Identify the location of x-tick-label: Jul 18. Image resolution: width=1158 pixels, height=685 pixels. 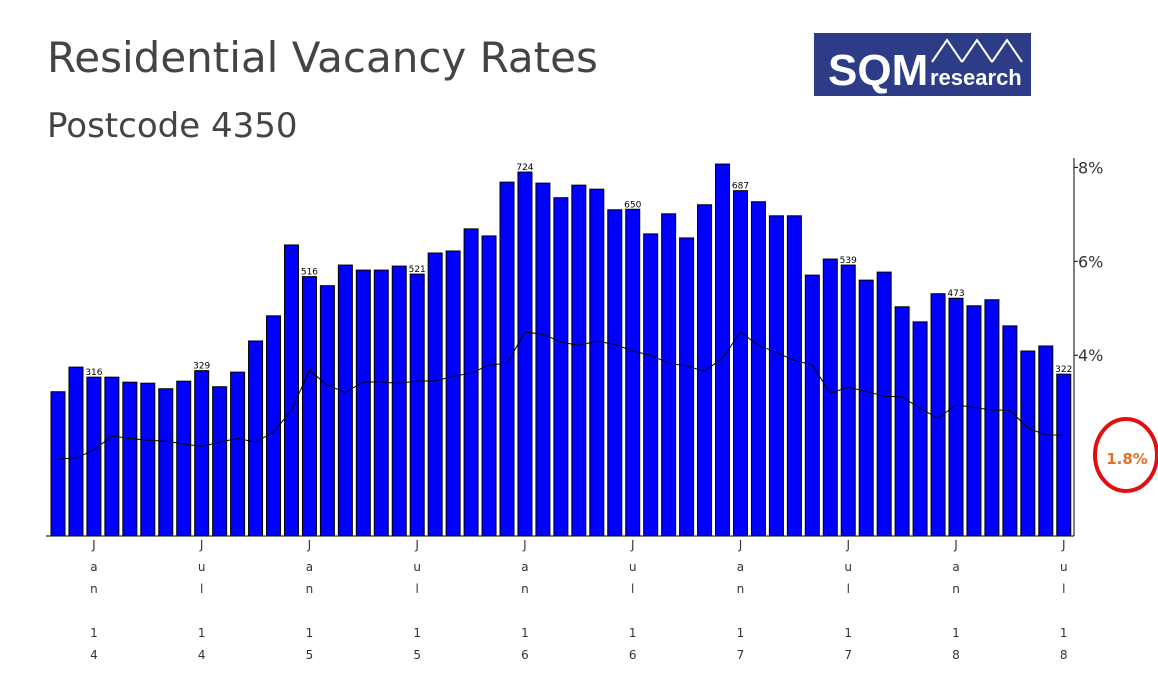
(1063, 604).